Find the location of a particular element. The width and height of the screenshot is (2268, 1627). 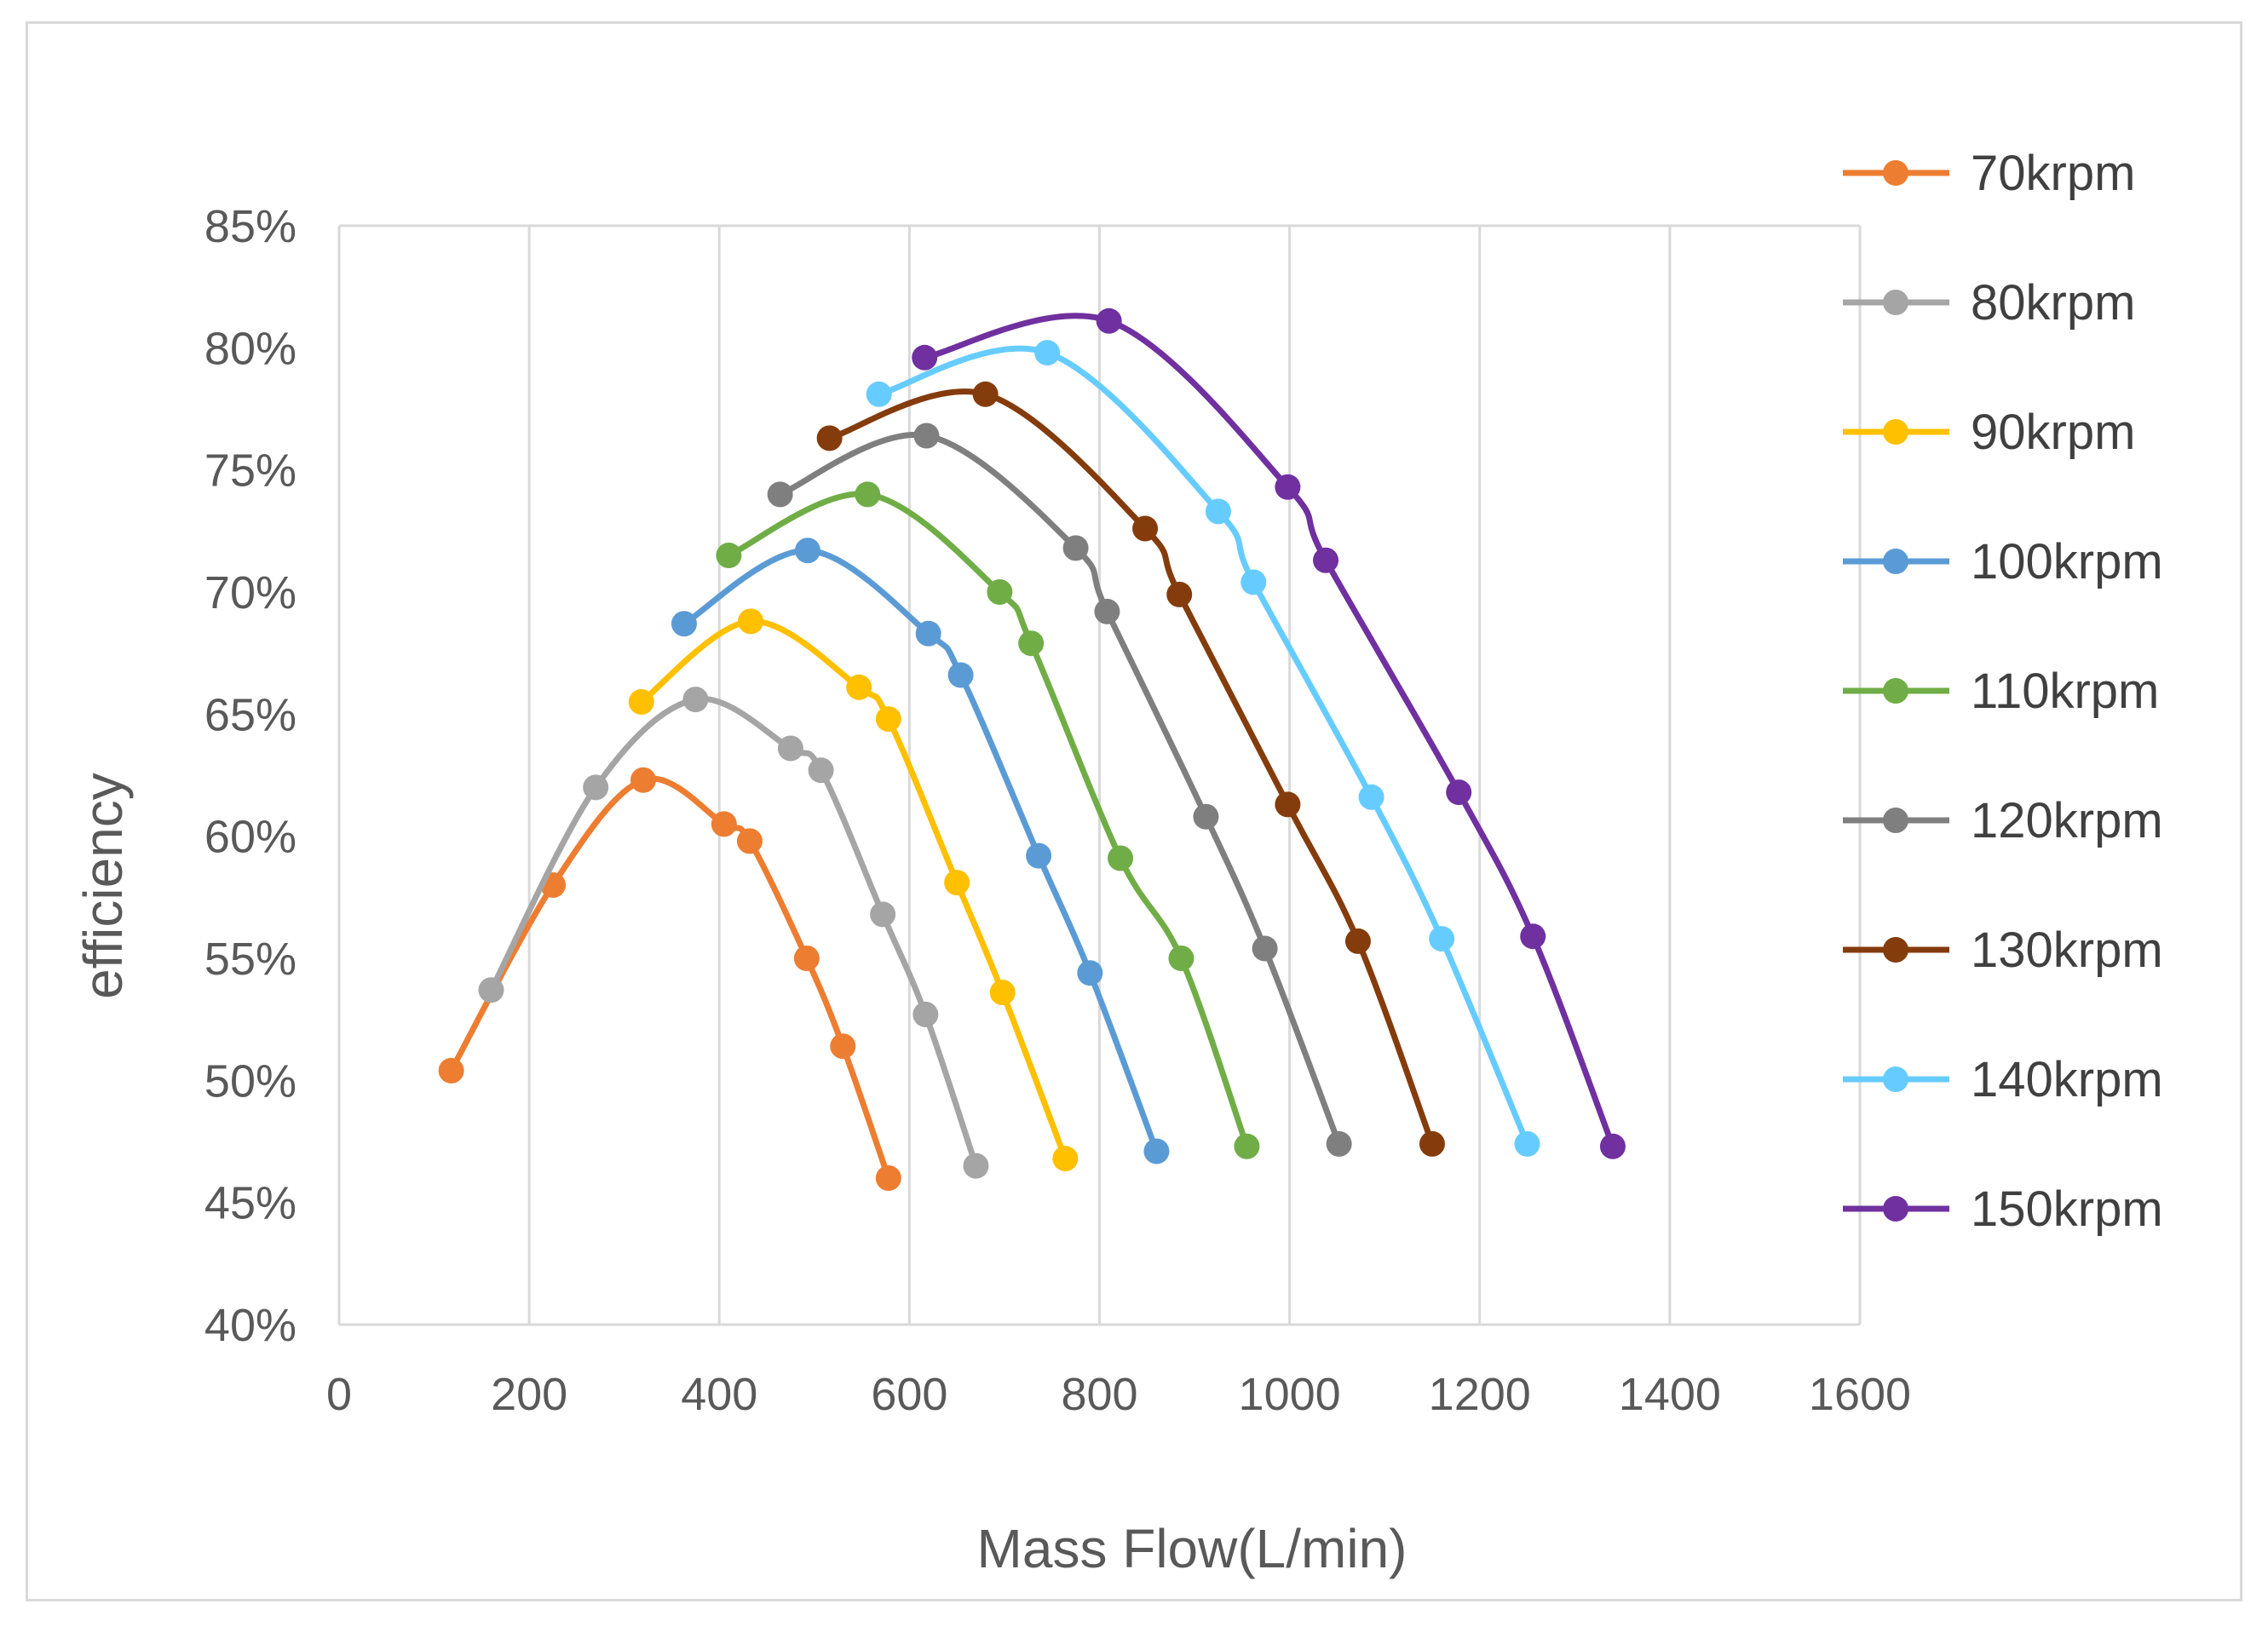

series-80krpm is located at coordinates (733, 933).